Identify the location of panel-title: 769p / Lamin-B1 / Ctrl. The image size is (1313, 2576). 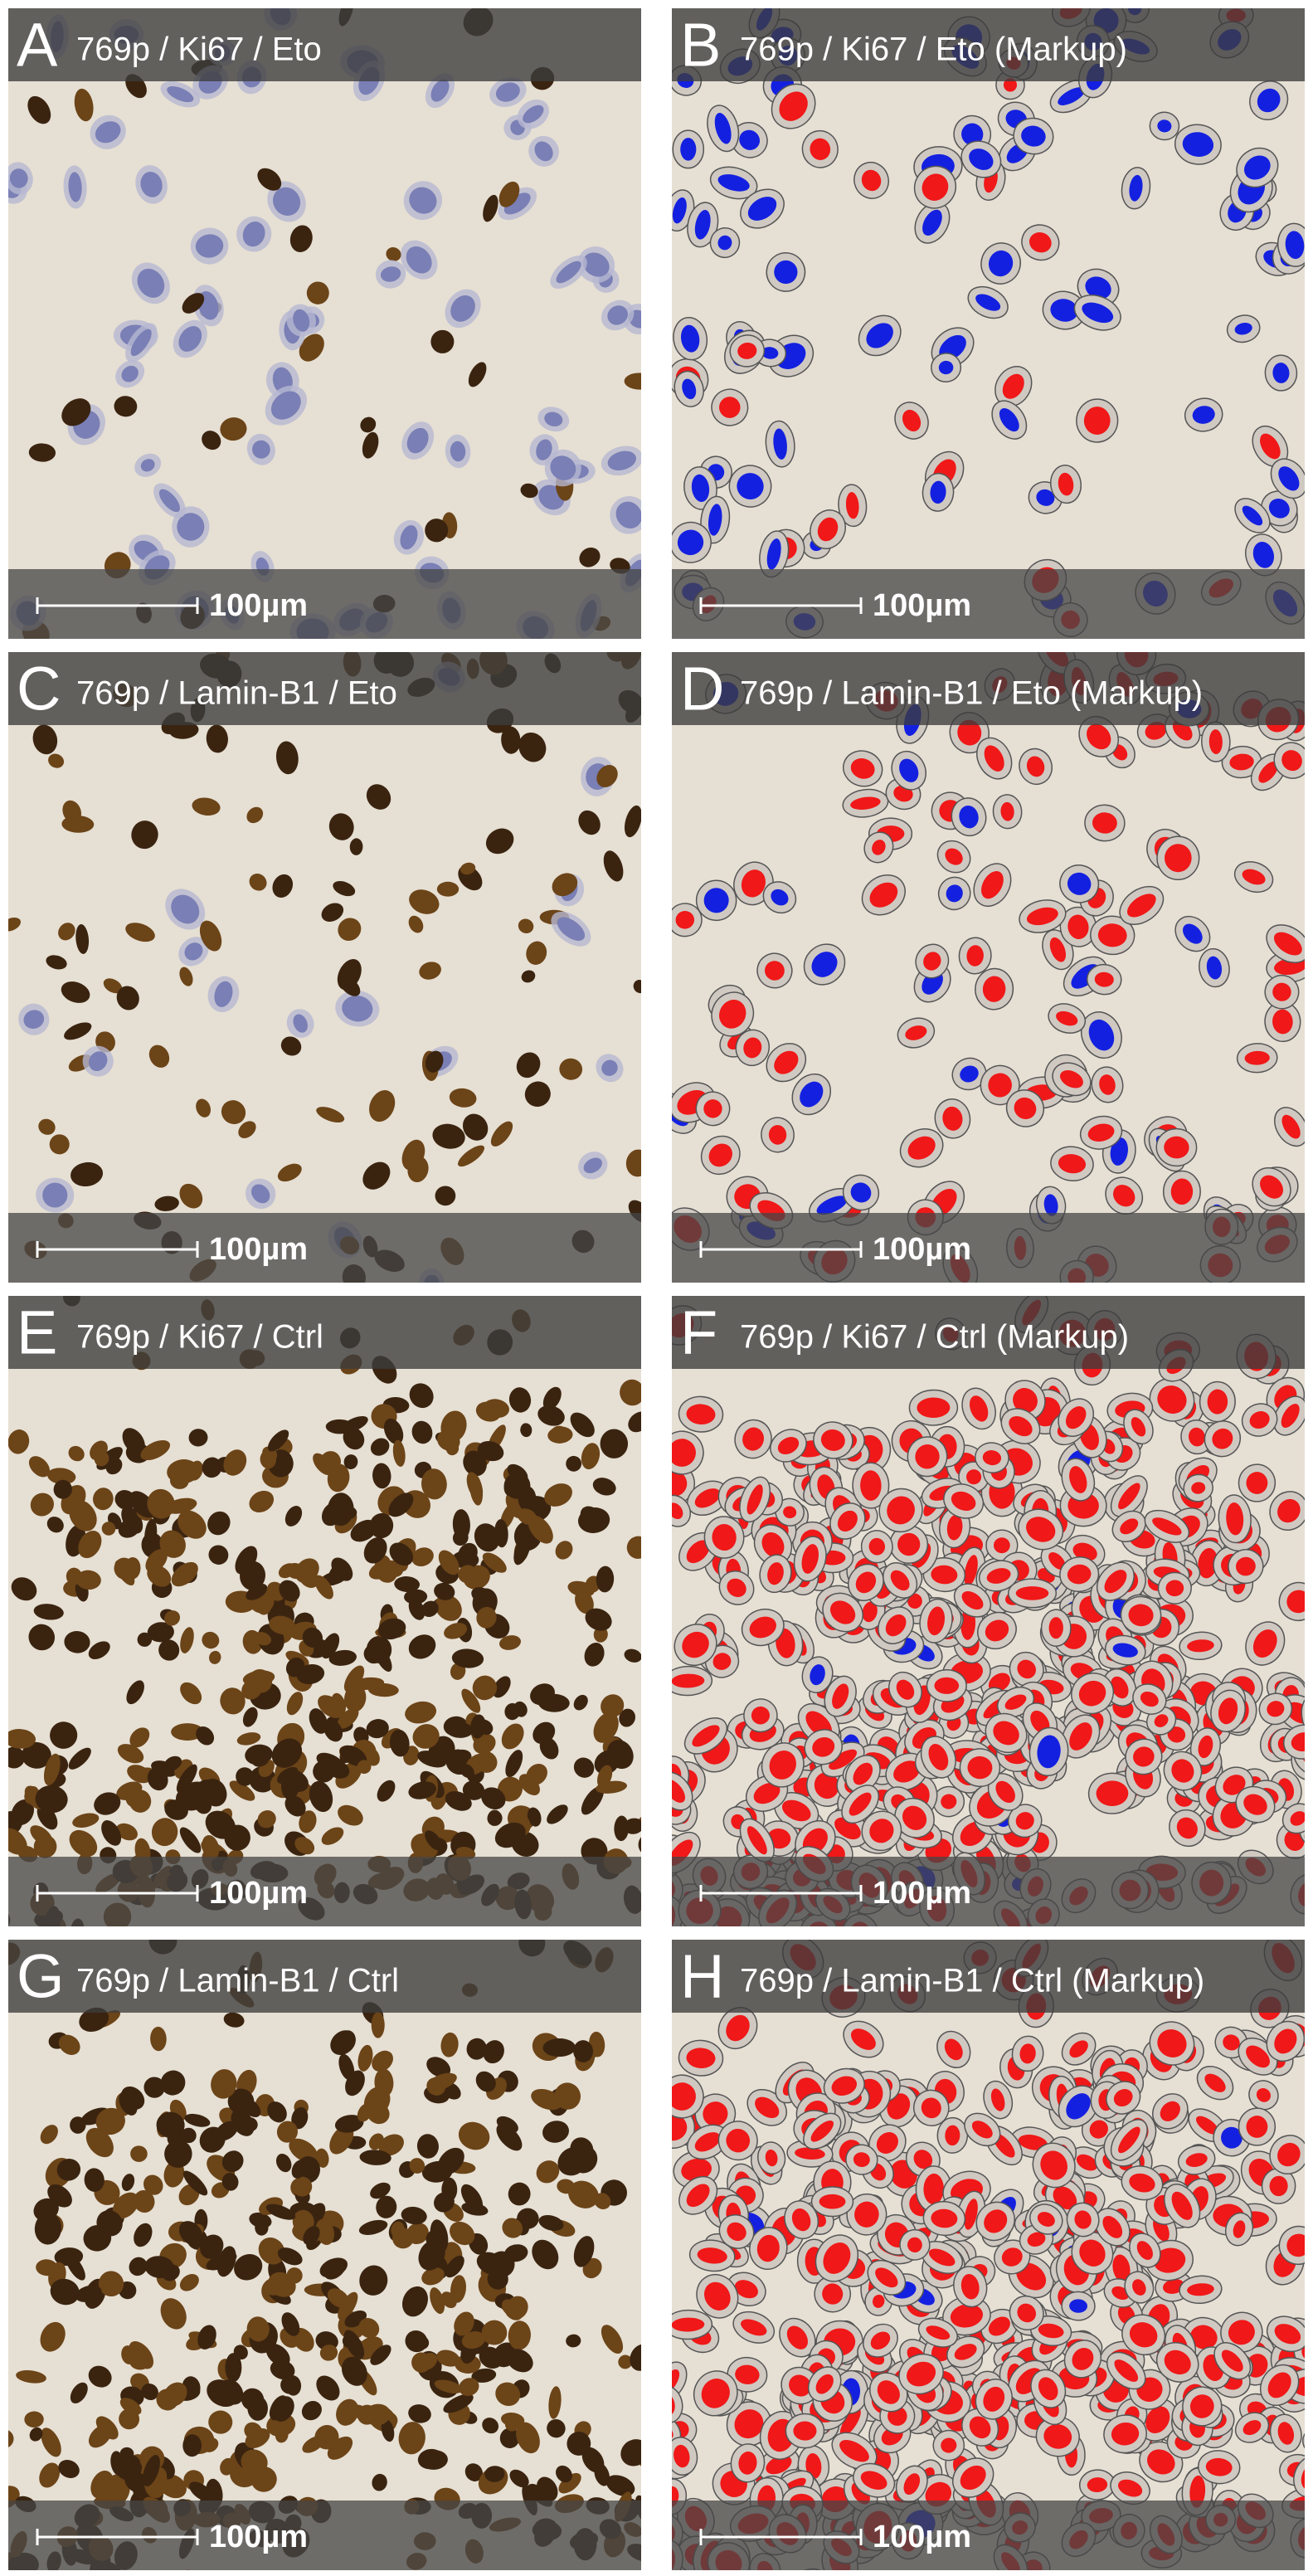
(237, 1981).